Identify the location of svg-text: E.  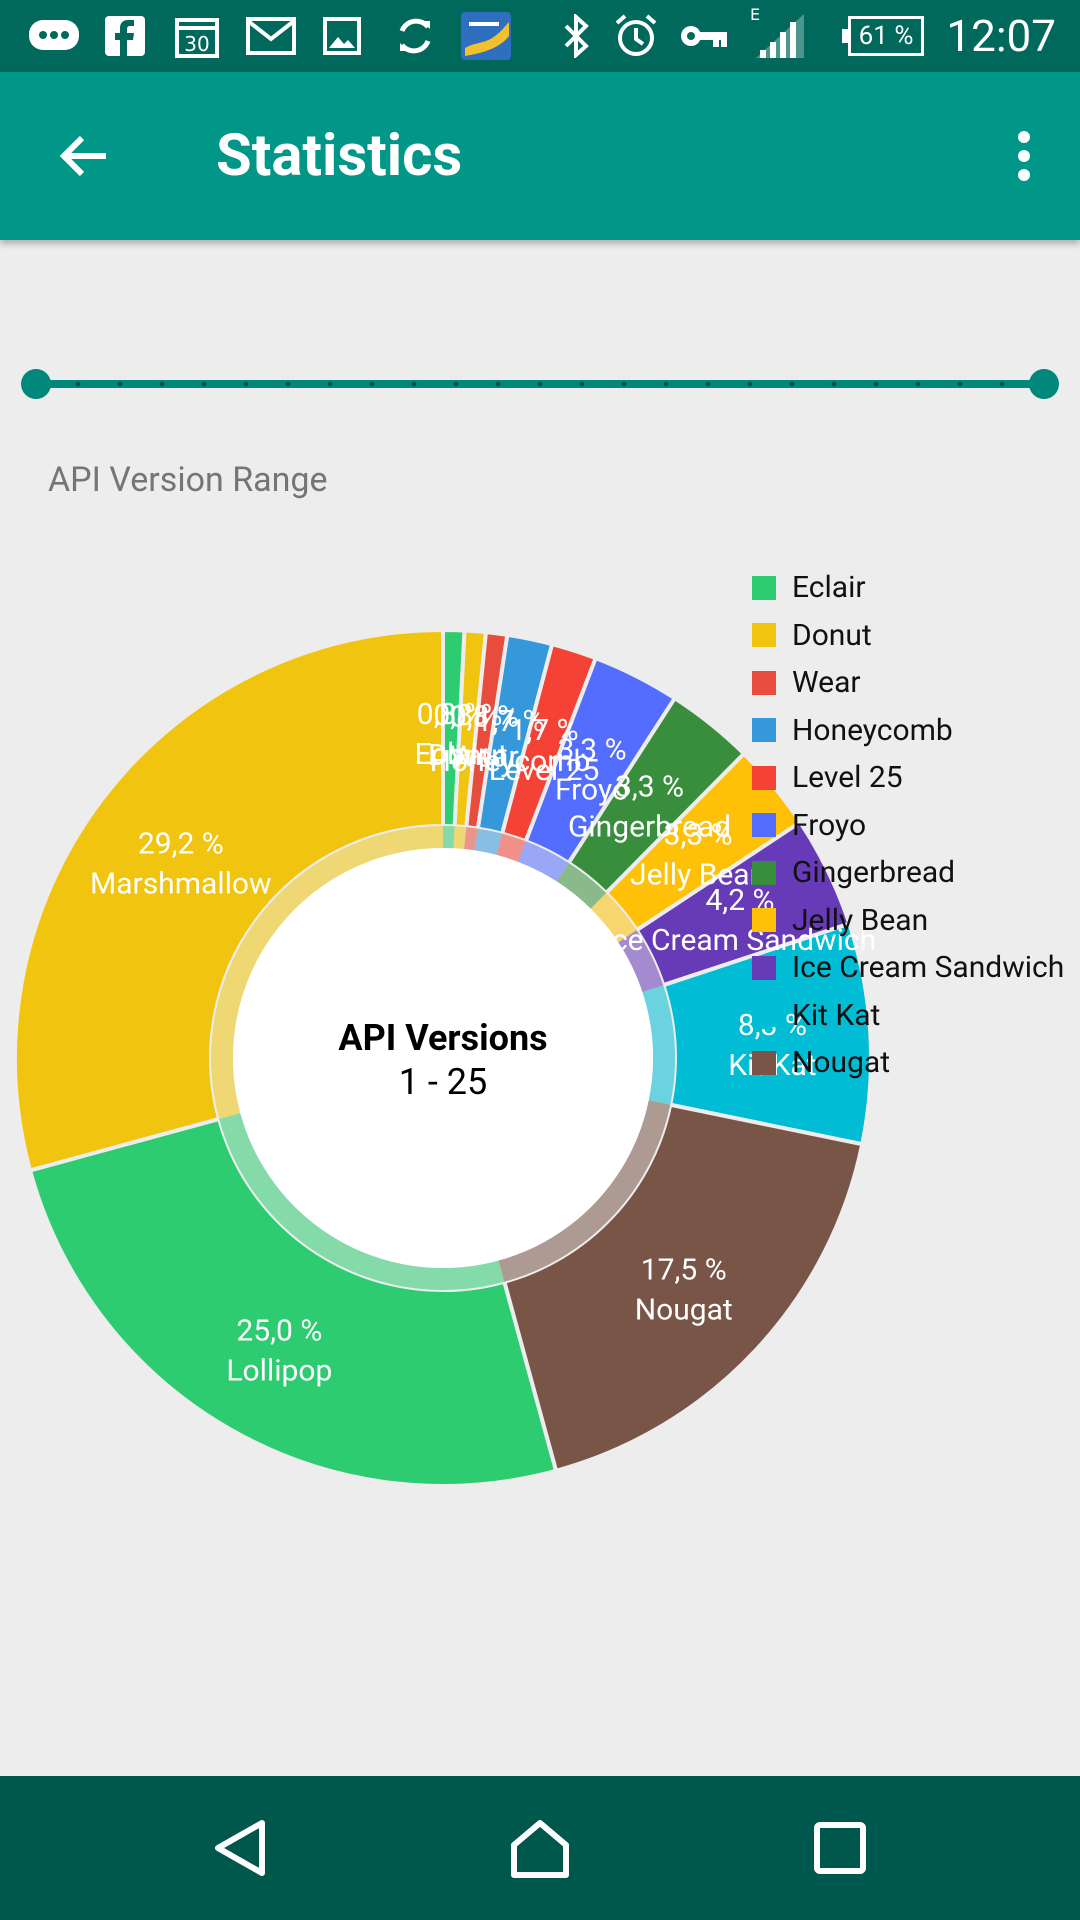
(755, 14).